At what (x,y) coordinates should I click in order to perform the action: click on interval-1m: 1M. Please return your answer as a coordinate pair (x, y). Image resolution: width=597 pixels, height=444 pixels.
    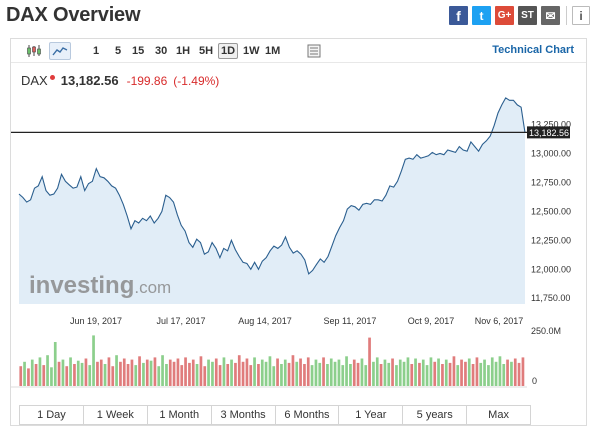
    Looking at the image, I should click on (273, 51).